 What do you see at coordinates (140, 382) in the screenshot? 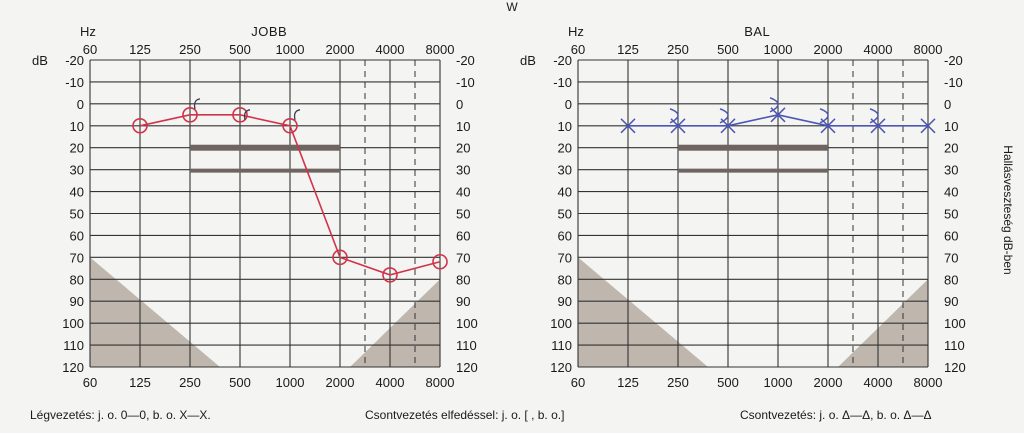
I see `x-tick-bottom-125: 125` at bounding box center [140, 382].